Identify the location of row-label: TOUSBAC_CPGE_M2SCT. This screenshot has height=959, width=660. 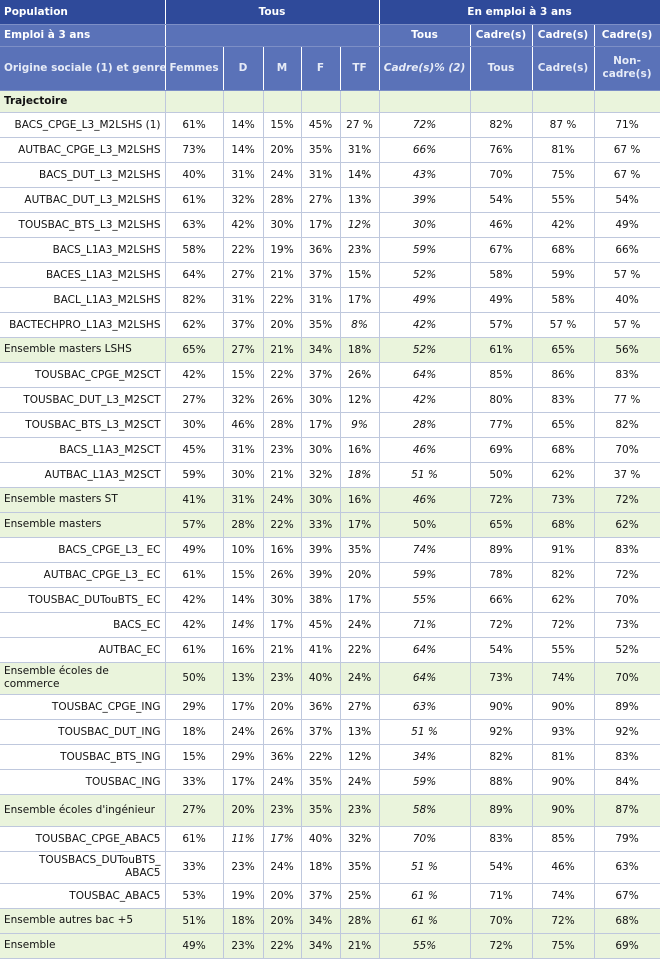
(83, 375).